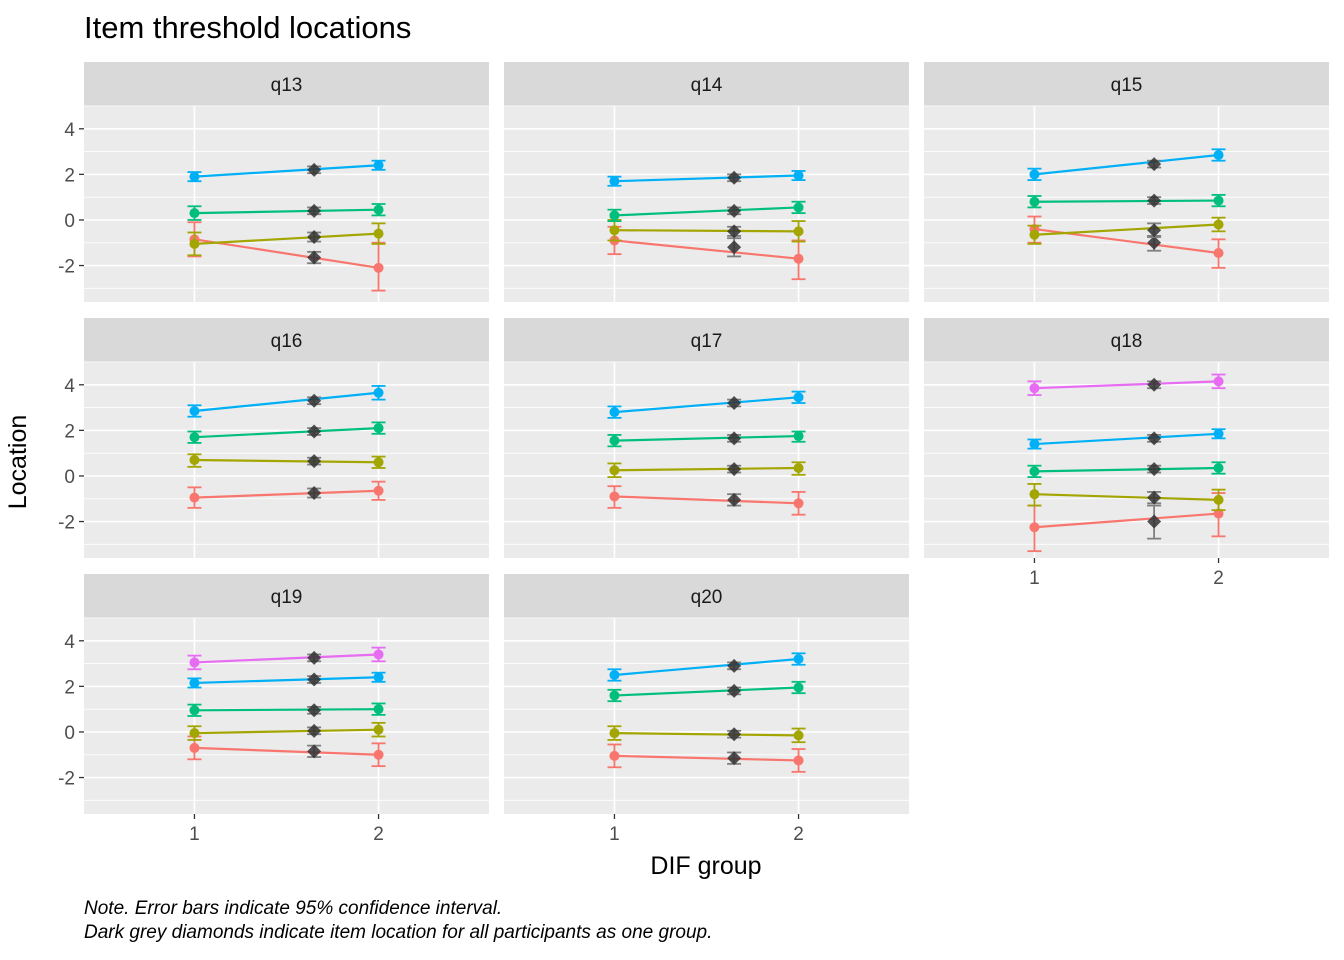  What do you see at coordinates (69, 386) in the screenshot?
I see `y-tick-label: 4` at bounding box center [69, 386].